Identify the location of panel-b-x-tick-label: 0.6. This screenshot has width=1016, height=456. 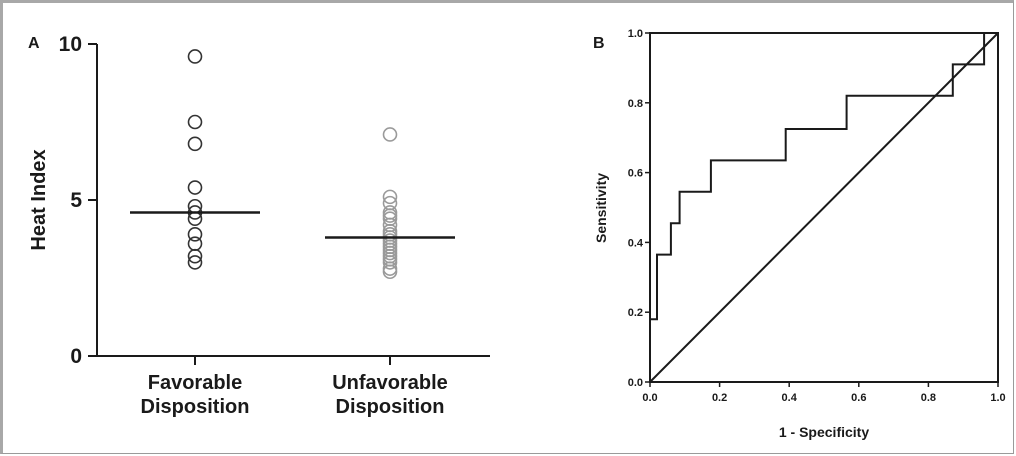
(858, 398).